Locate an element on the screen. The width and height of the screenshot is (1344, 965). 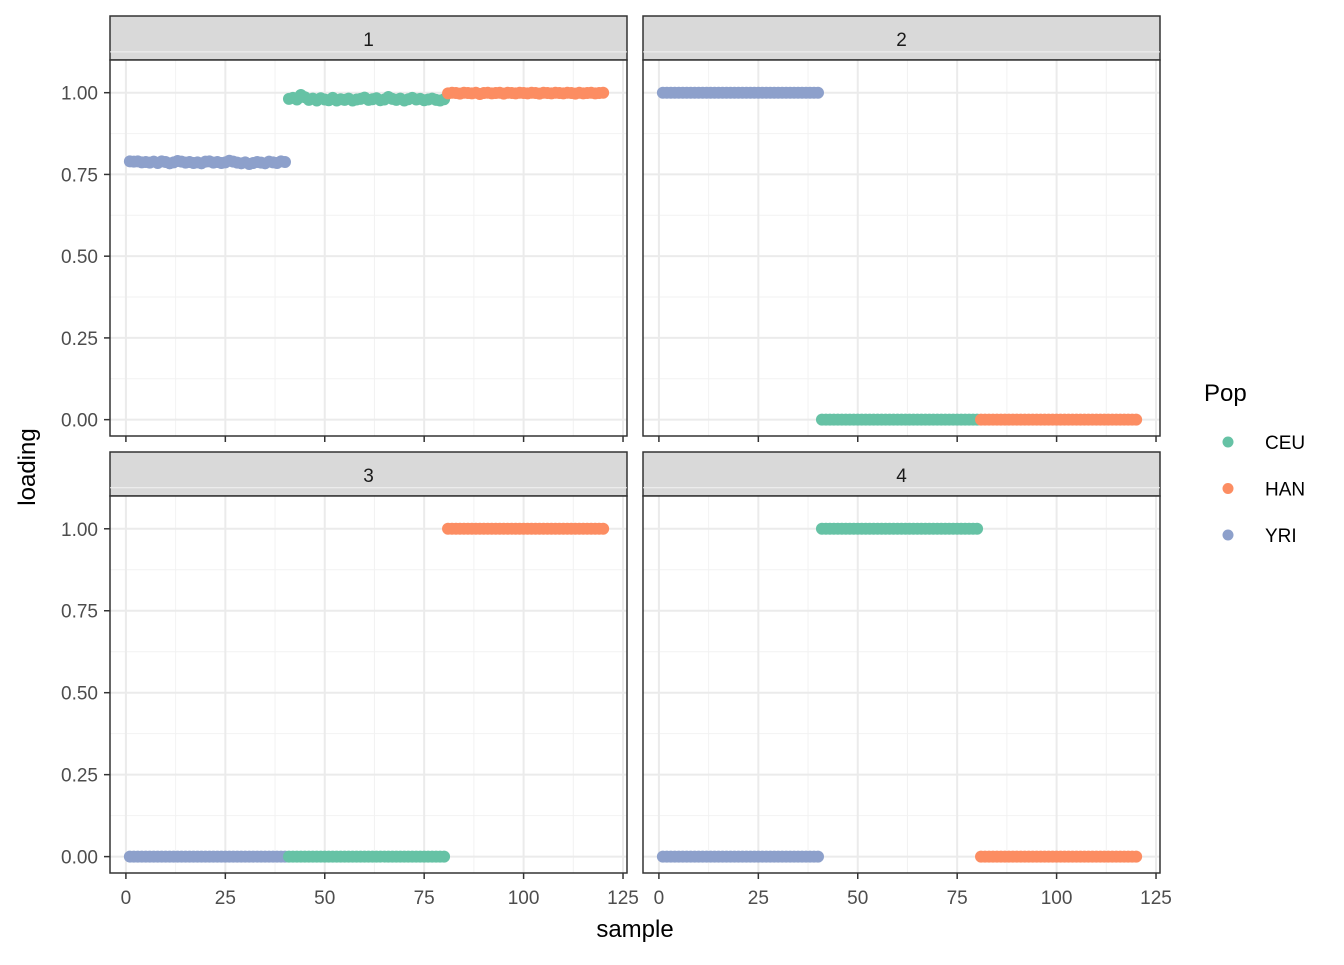
panel-strip-label: 4 is located at coordinates (901, 476).